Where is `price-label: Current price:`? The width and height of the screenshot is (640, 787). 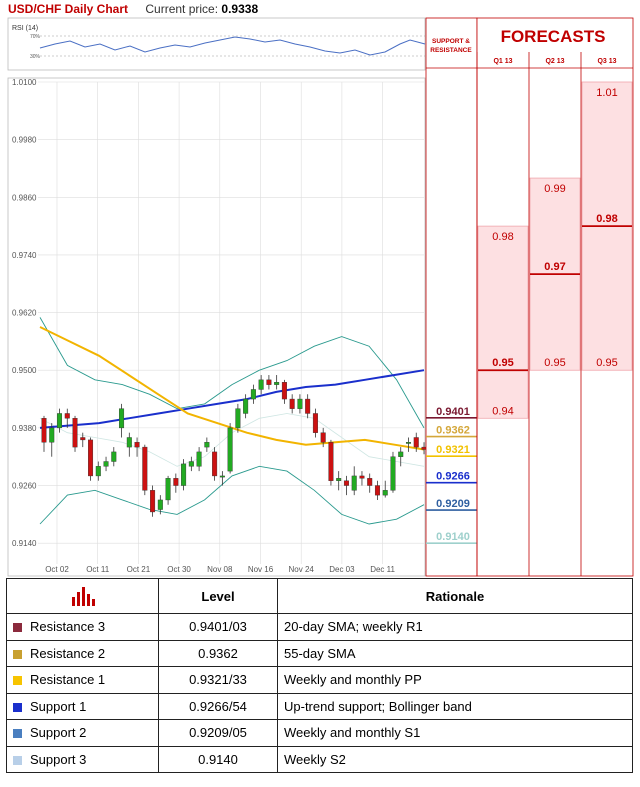
price-label: Current price: is located at coordinates (182, 9).